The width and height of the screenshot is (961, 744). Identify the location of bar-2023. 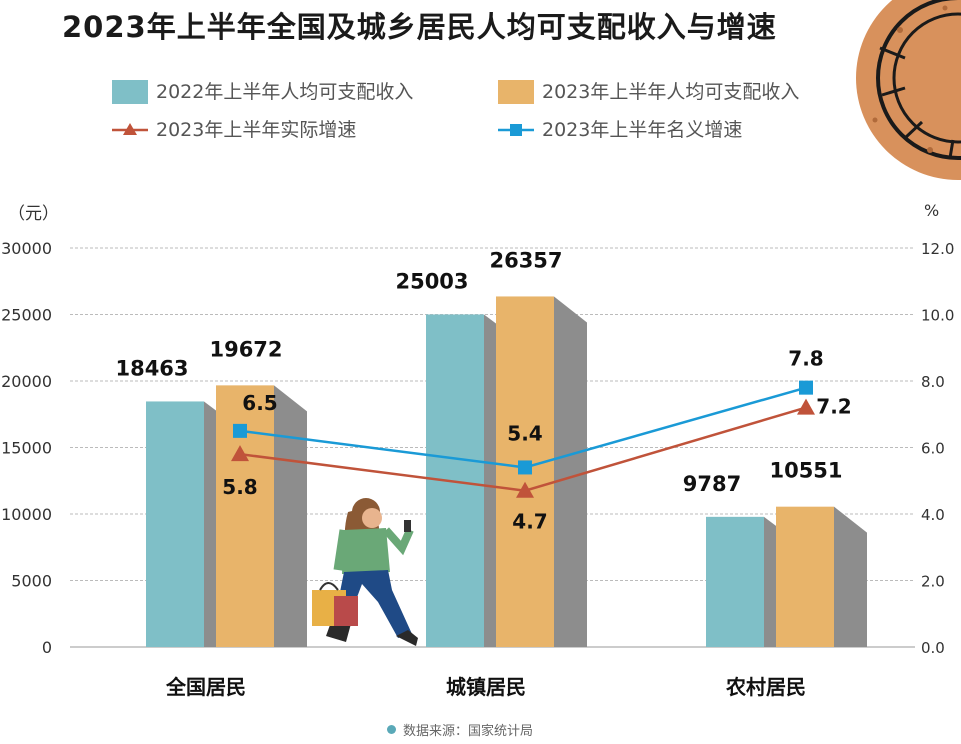
(805, 576).